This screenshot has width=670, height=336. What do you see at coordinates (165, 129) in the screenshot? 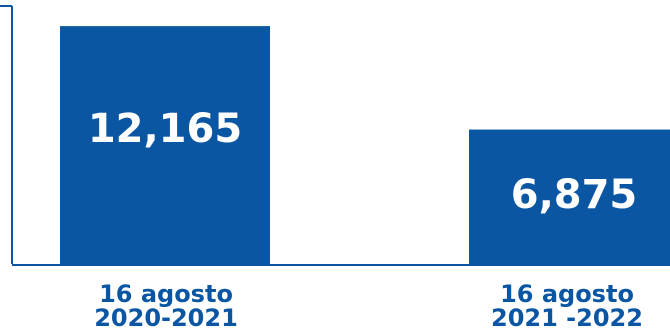
I see `bar-value-label: 12,165` at bounding box center [165, 129].